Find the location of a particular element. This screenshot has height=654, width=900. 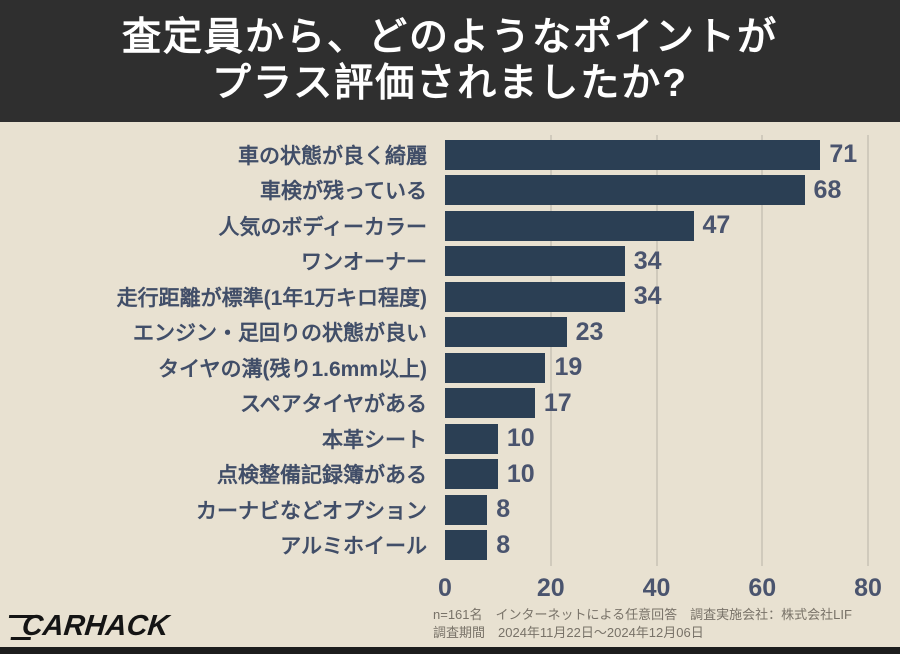

bar-track: 47 is located at coordinates (656, 226).